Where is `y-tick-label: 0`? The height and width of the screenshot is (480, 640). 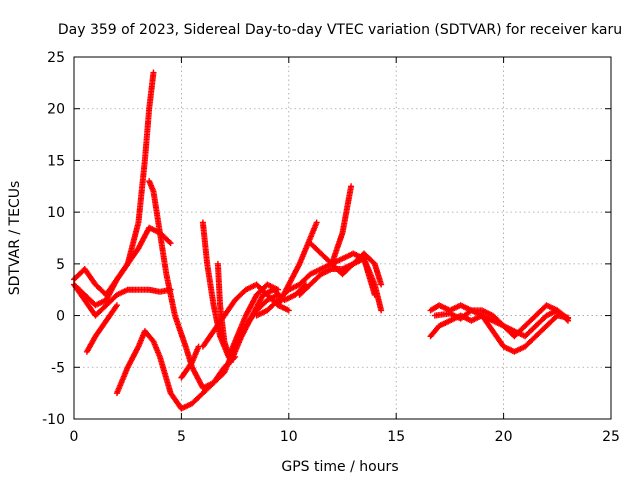 y-tick-label: 0 is located at coordinates (60, 317).